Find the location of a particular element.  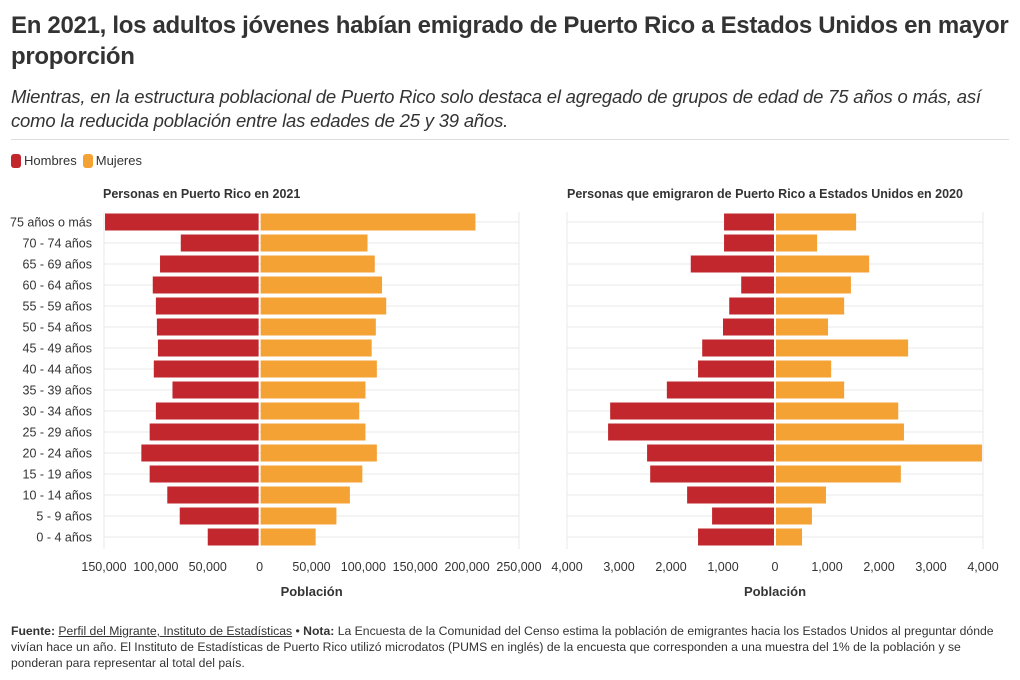

legend-item-hombres: Hombres is located at coordinates (44, 160).